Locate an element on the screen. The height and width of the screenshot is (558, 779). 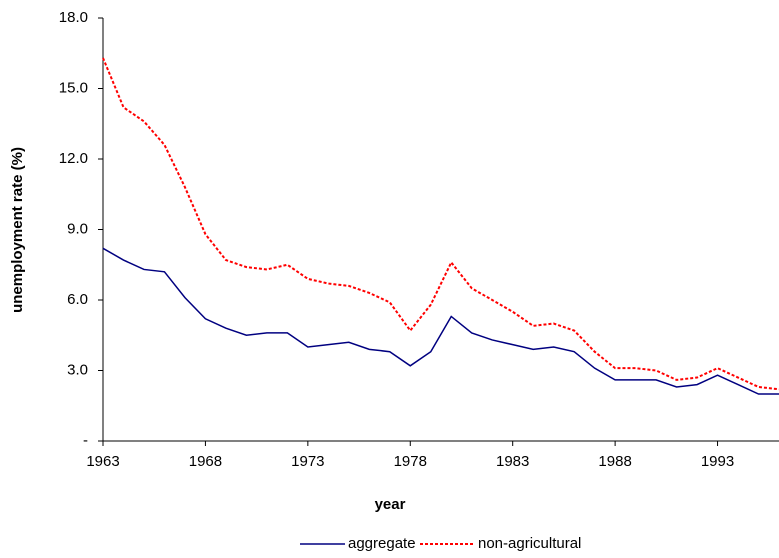
y-tick-label: 12.0 is located at coordinates (73, 158).